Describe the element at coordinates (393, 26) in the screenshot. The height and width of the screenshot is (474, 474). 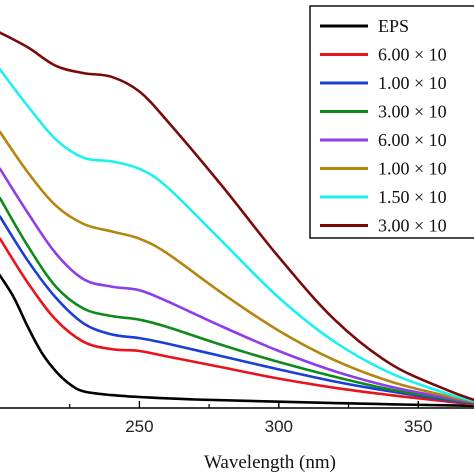
I see `legend-label-0: EPS` at that location.